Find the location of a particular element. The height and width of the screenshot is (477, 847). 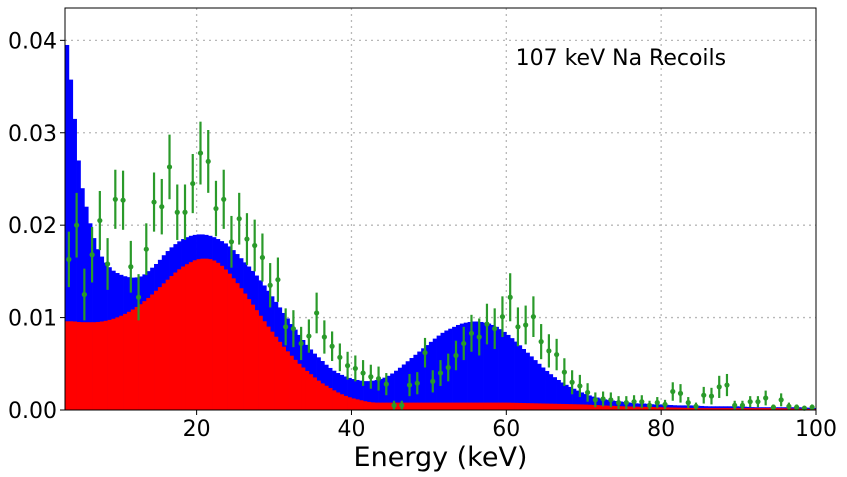

x-tick-label: 40 is located at coordinates (351, 429).